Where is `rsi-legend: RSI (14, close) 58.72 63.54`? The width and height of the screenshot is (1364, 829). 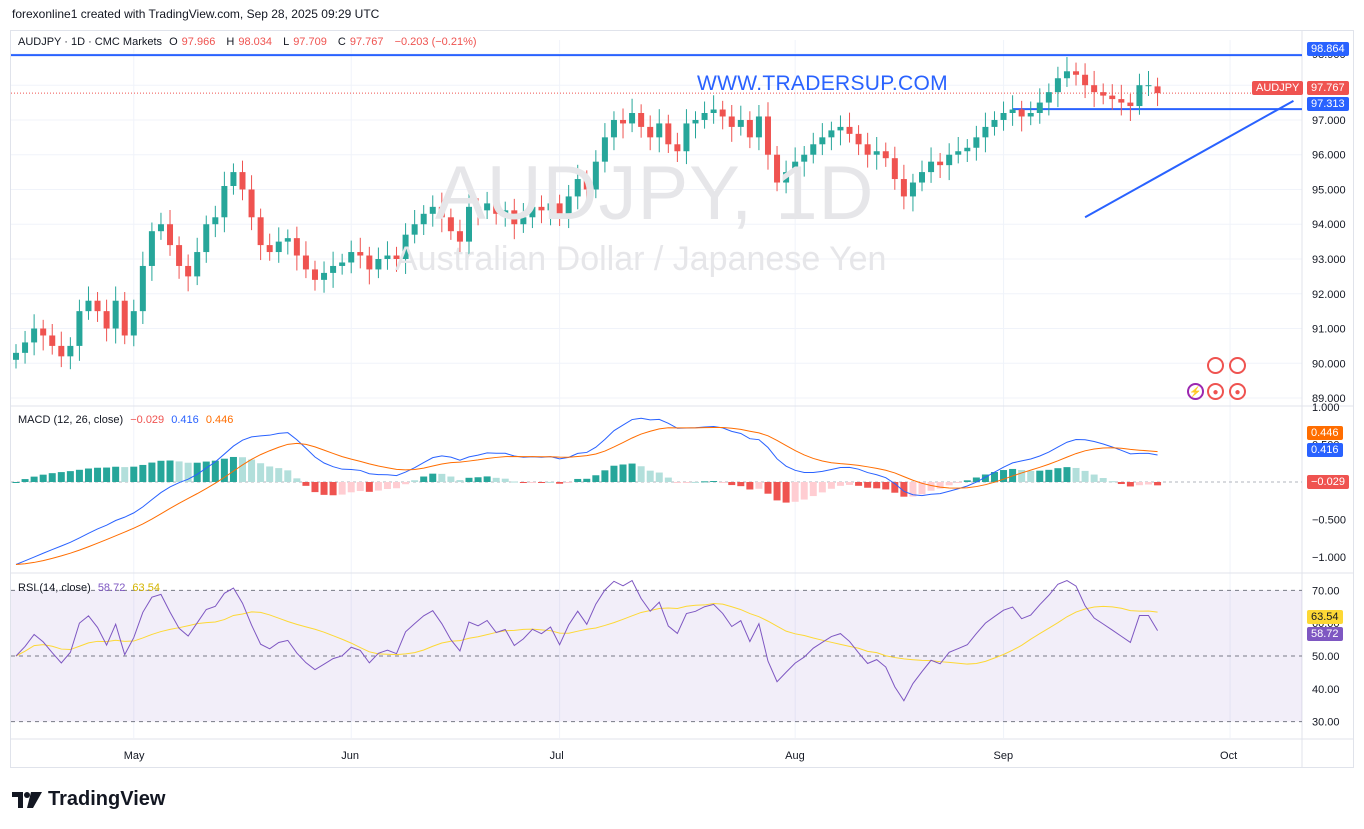 rsi-legend: RSI (14, close) 58.72 63.54 is located at coordinates (91, 588).